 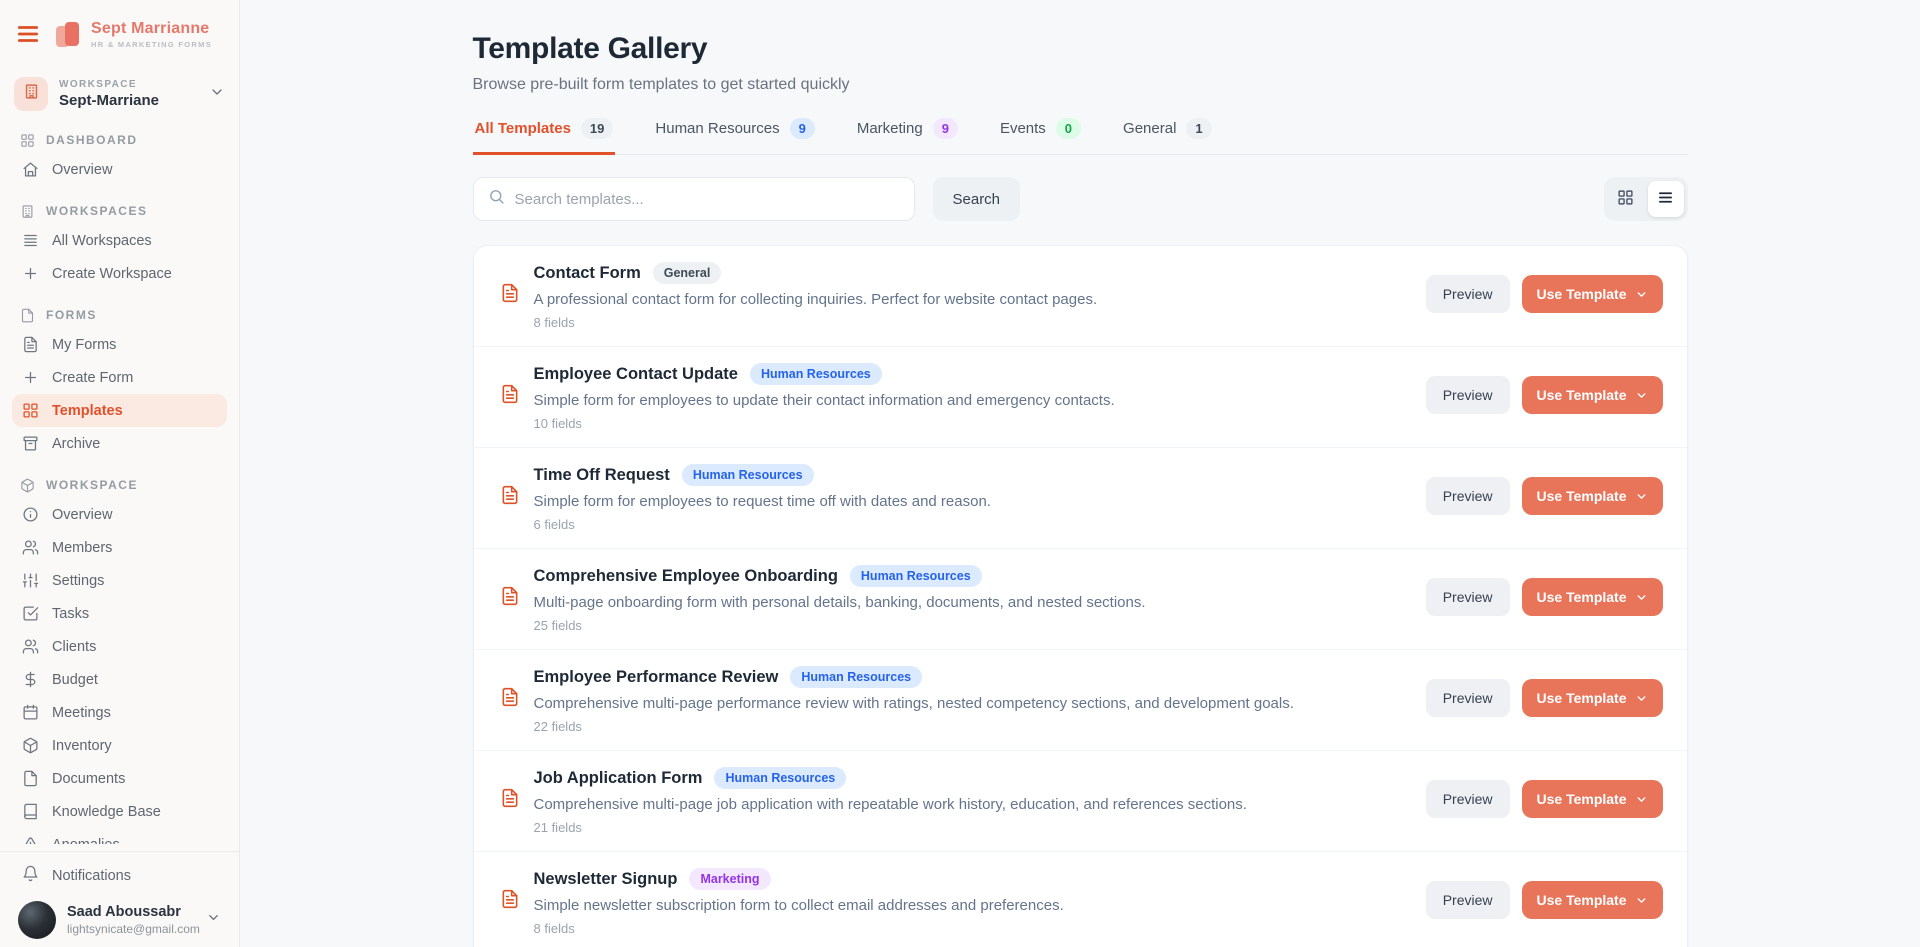 I want to click on sidebar-item-workspace-anomalies: Anomalies, so click(x=119, y=836).